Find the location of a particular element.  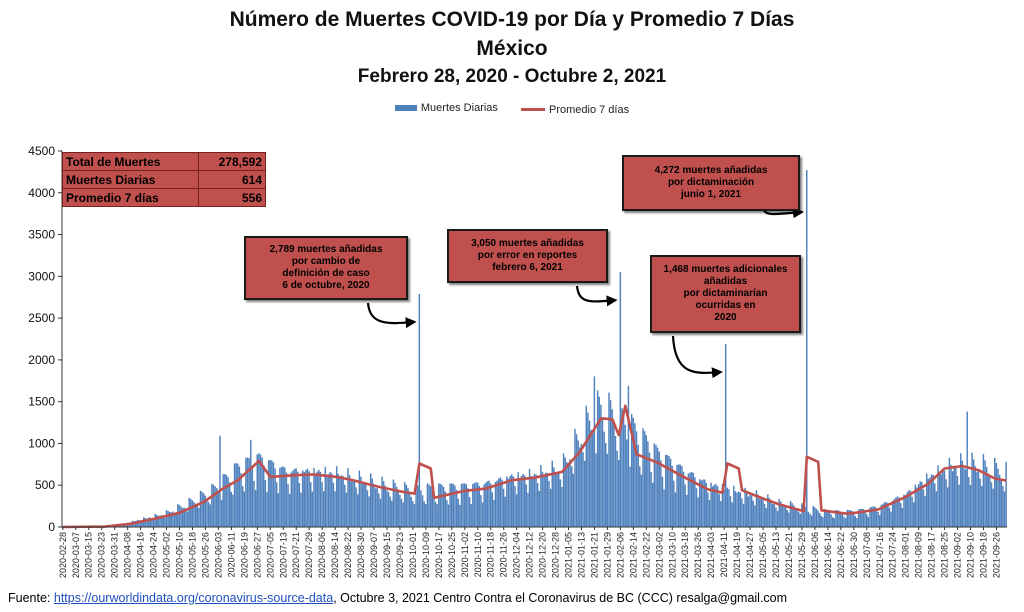

summary-row: Total de Muertes 278,592 is located at coordinates (164, 161).